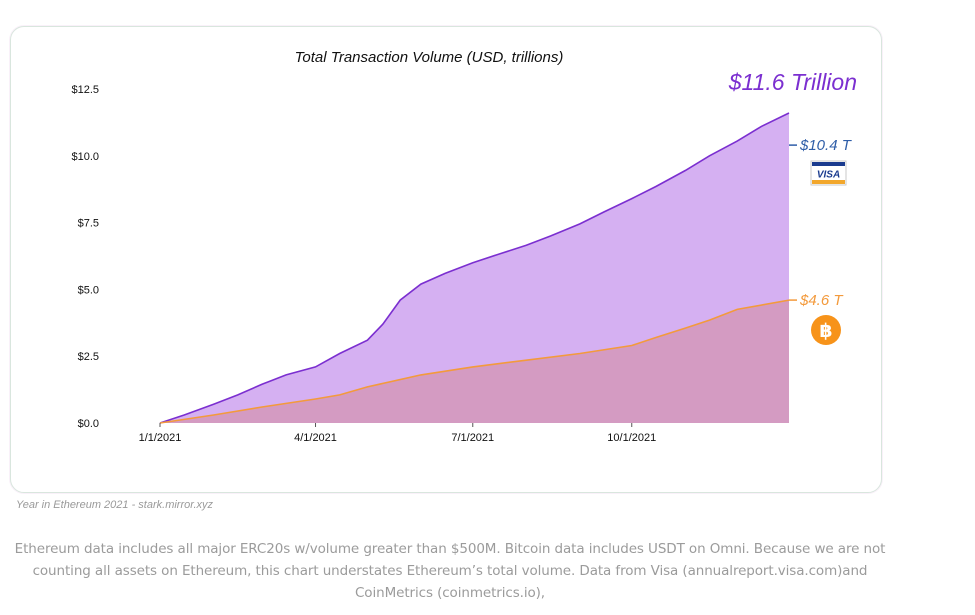  I want to click on chart-annotations: $11.6 Trillion $10.4 T VISA $4.6 T ฿, so click(792, 207).